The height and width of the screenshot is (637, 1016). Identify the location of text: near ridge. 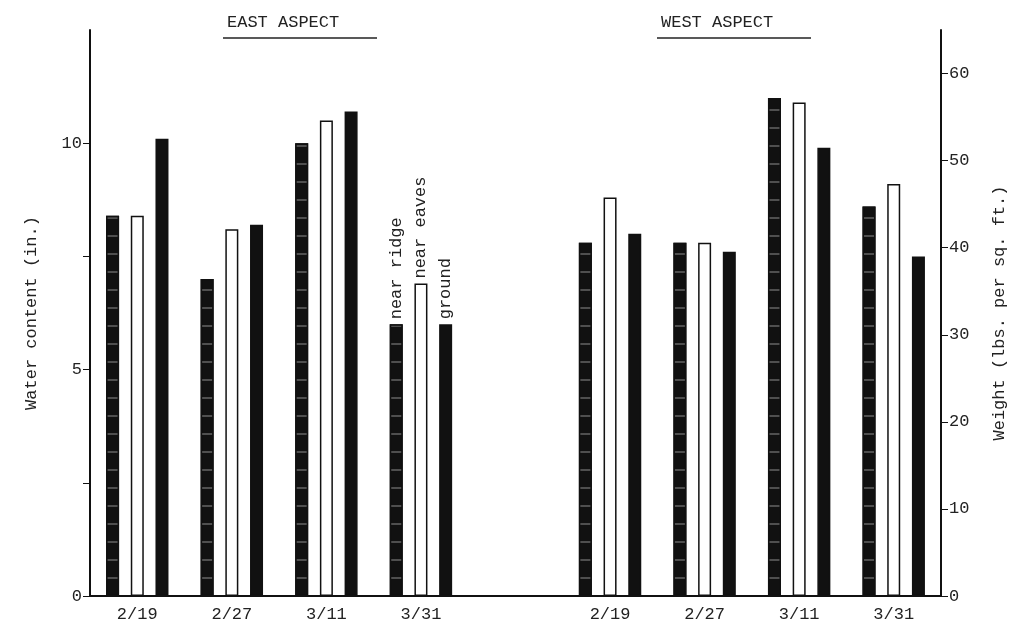
(396, 268).